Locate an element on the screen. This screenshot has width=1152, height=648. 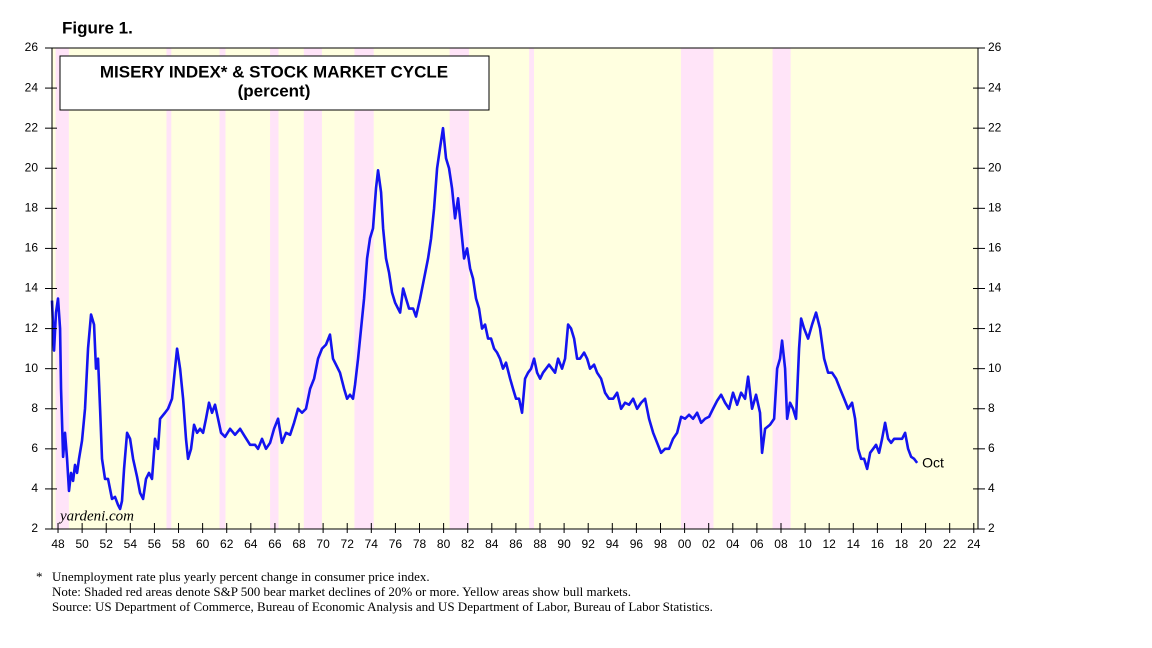
x-tick-label: 88 is located at coordinates (540, 544).